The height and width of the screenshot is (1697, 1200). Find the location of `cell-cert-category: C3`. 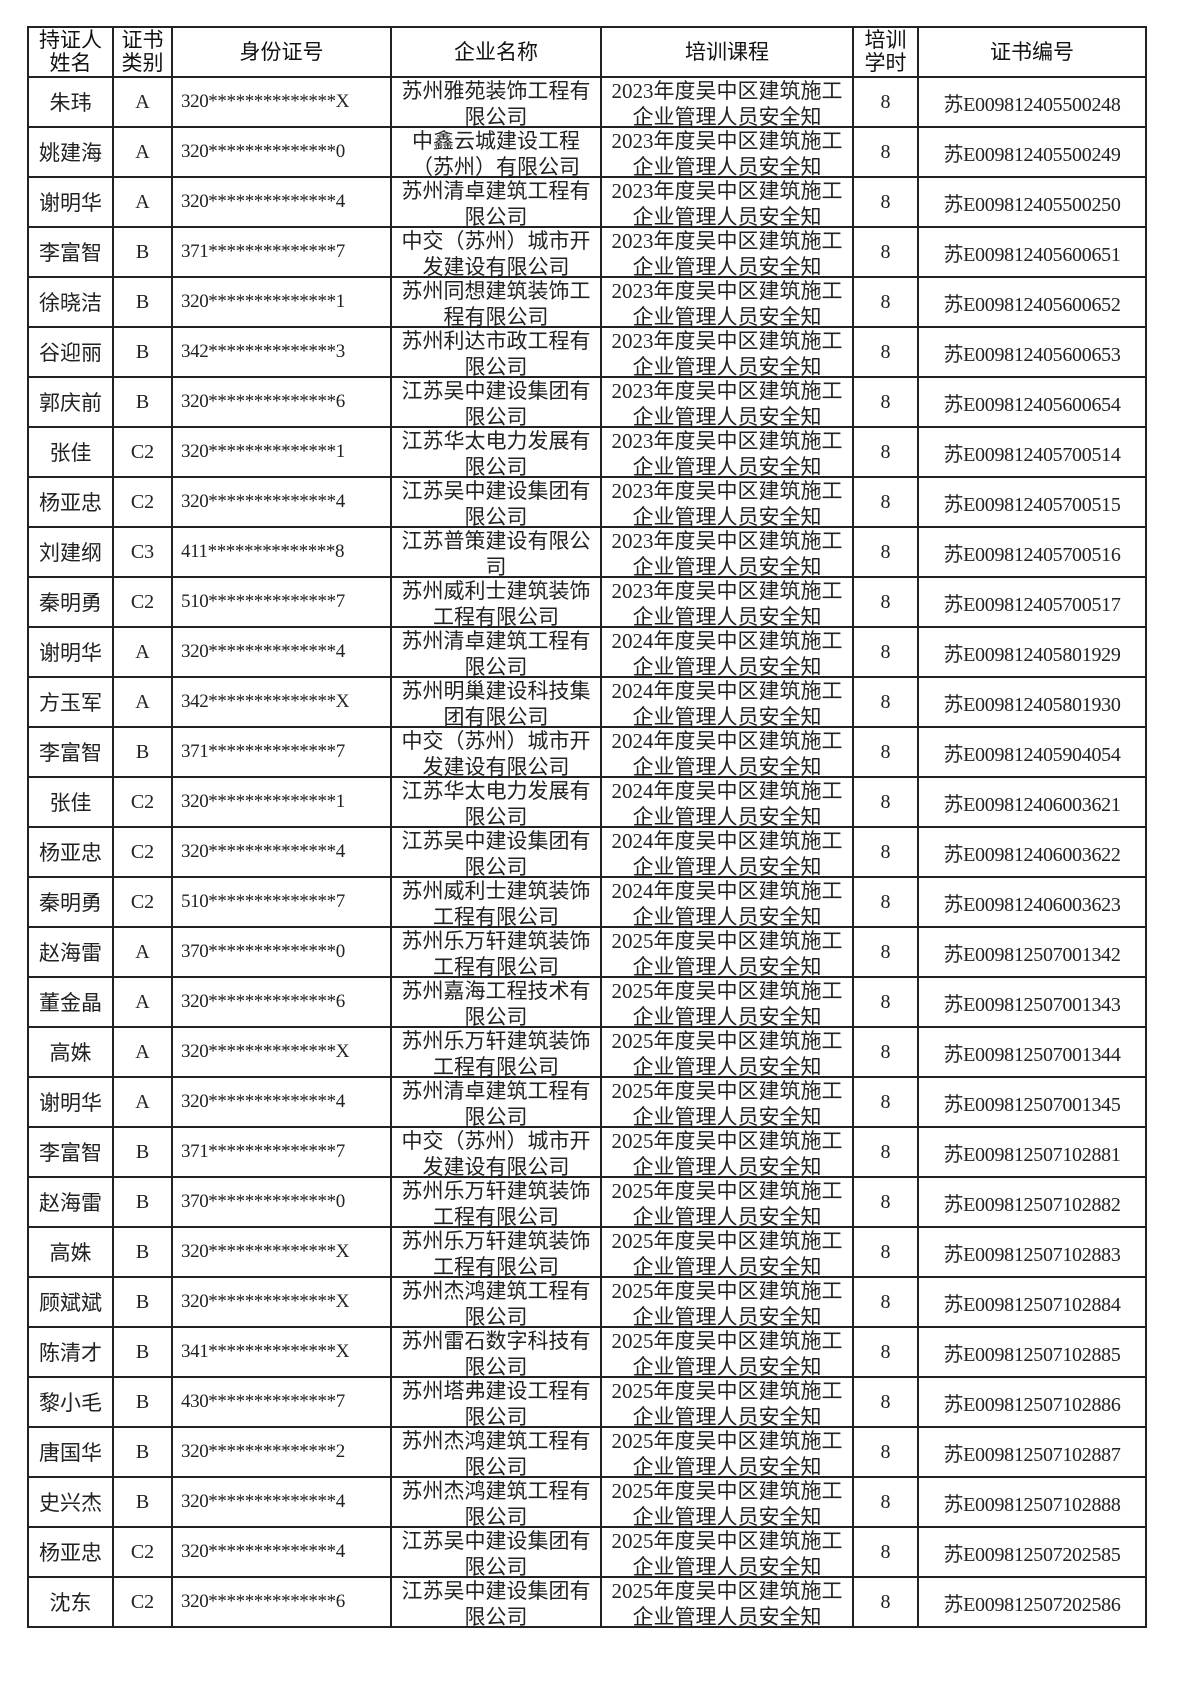

cell-cert-category: C3 is located at coordinates (142, 552).